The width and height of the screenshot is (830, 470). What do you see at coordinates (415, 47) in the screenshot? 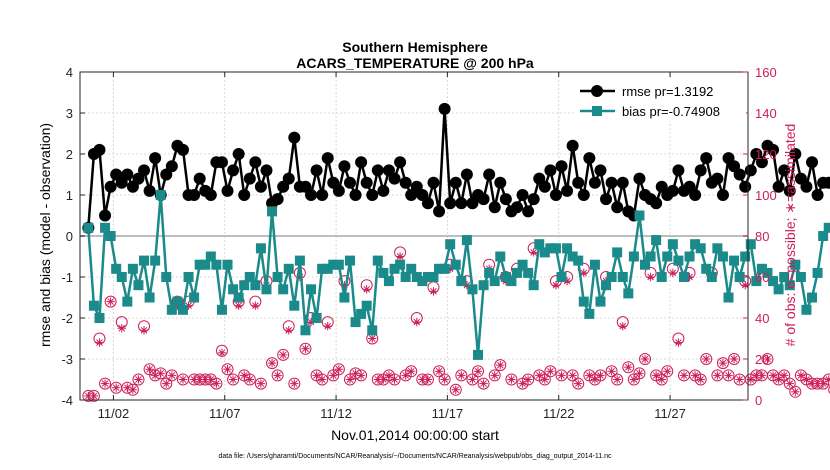
I see `chart-title: Southern Hemisphere` at bounding box center [415, 47].